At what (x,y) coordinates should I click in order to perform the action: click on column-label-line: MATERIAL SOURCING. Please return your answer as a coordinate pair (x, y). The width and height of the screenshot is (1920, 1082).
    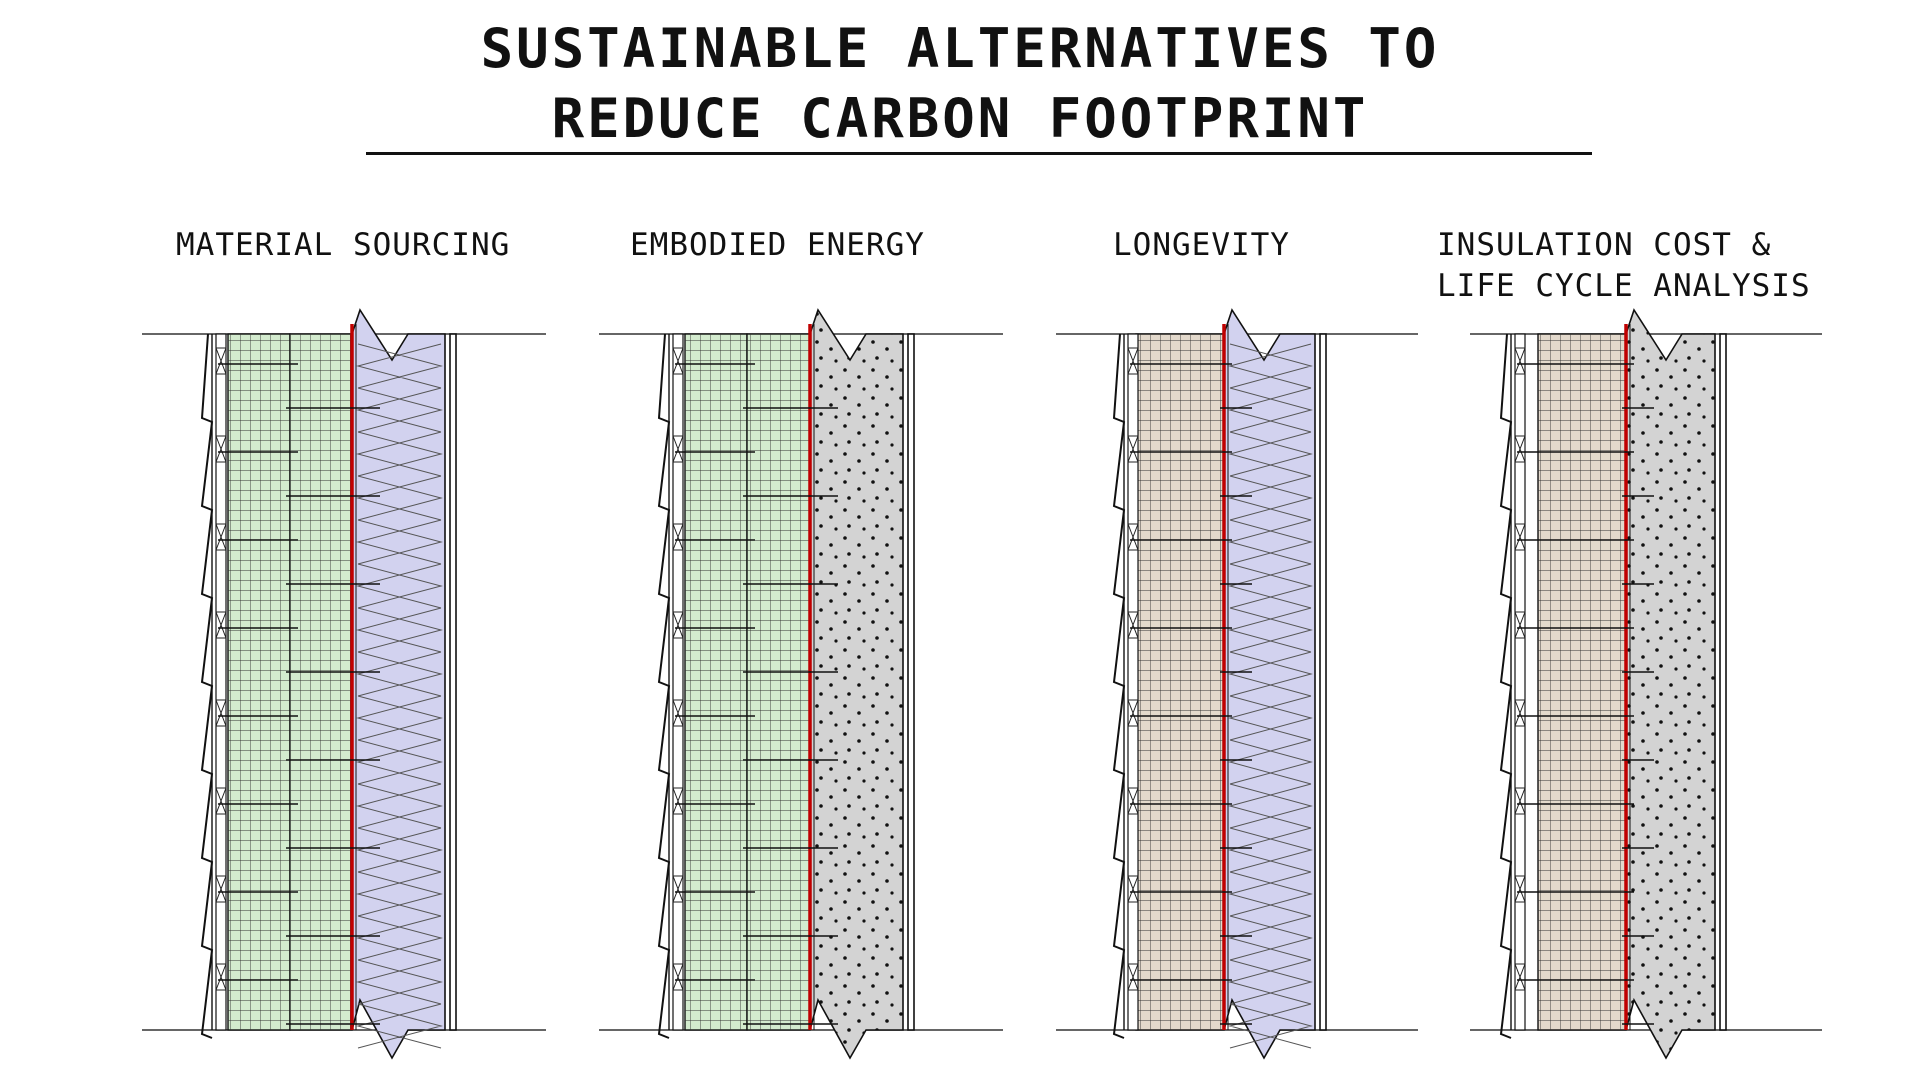
    Looking at the image, I should click on (343, 245).